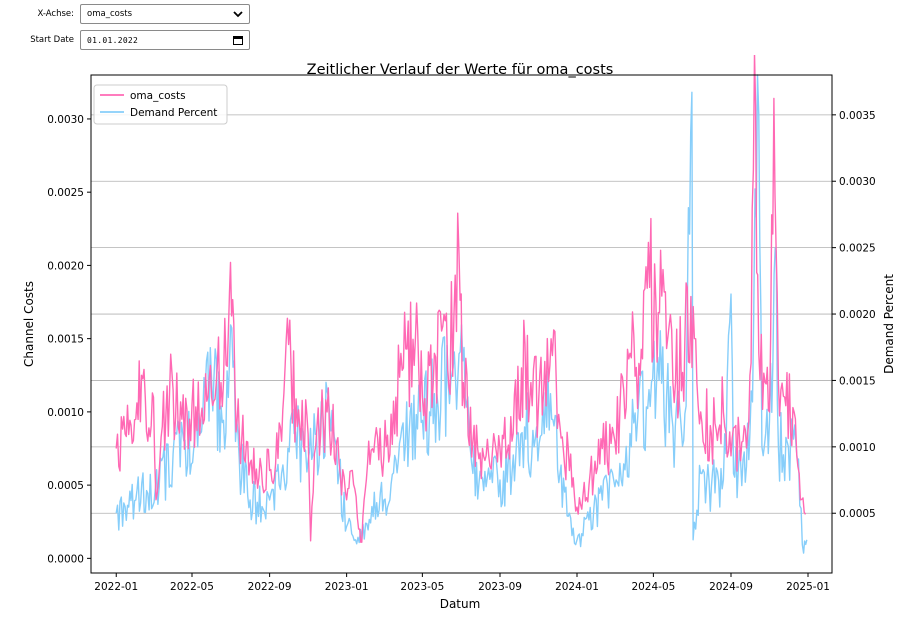 The width and height of the screenshot is (908, 617). Describe the element at coordinates (857, 116) in the screenshot. I see `y-right-tick-label-0-0035: 0.0035` at that location.